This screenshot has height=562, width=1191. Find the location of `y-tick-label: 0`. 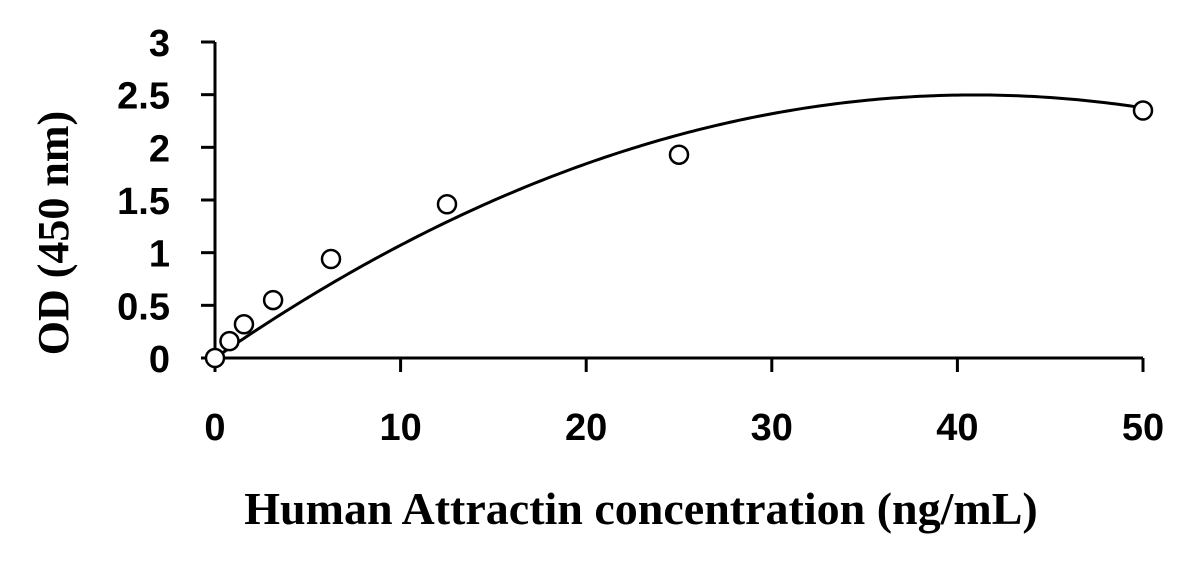

y-tick-label: 0 is located at coordinates (159, 360).